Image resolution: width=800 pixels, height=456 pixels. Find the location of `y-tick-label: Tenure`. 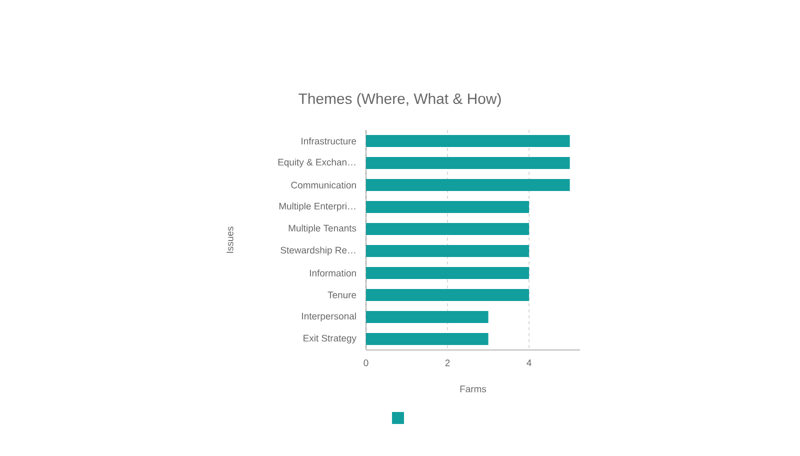

y-tick-label: Tenure is located at coordinates (342, 295).